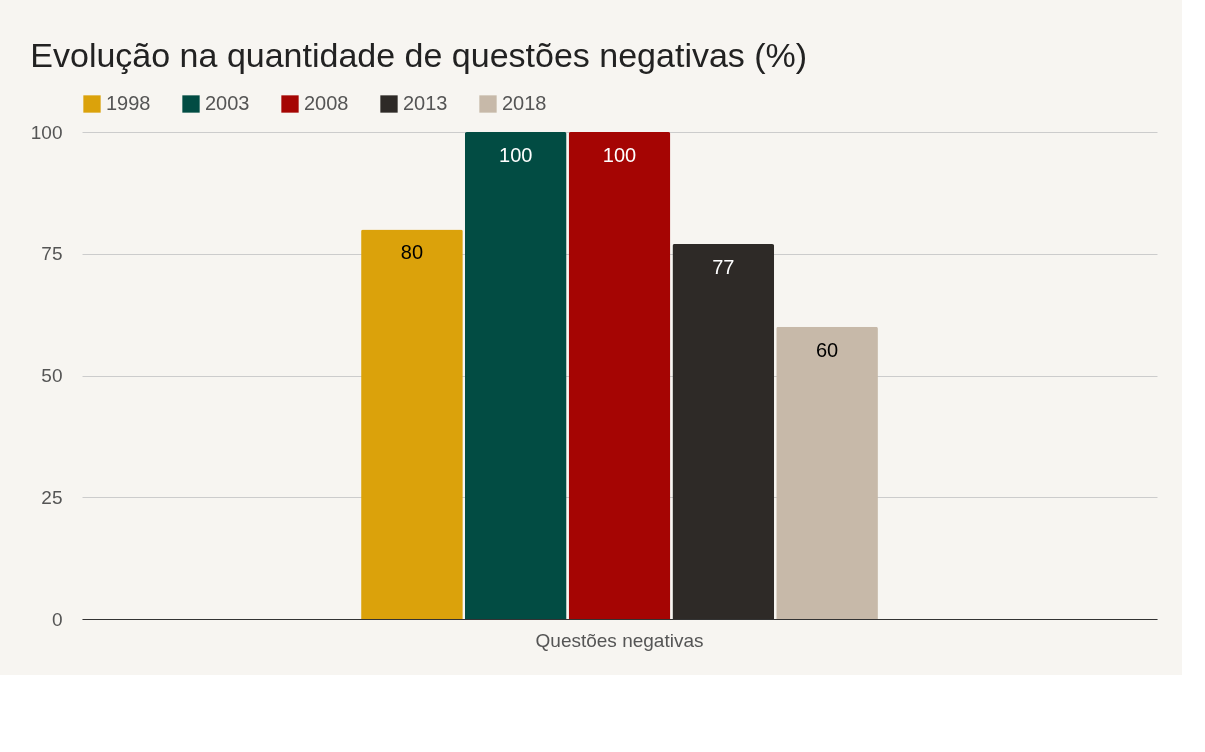 The width and height of the screenshot is (1205, 752). I want to click on y-tick-label: 100, so click(46, 132).